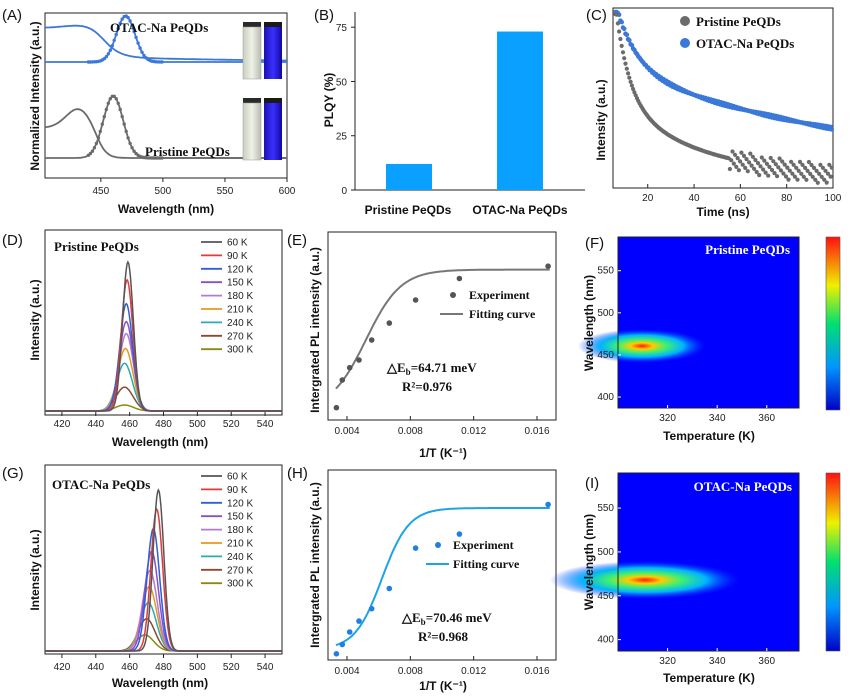 This screenshot has height=697, width=852. I want to click on panel-d-curve-60k, so click(163, 336).